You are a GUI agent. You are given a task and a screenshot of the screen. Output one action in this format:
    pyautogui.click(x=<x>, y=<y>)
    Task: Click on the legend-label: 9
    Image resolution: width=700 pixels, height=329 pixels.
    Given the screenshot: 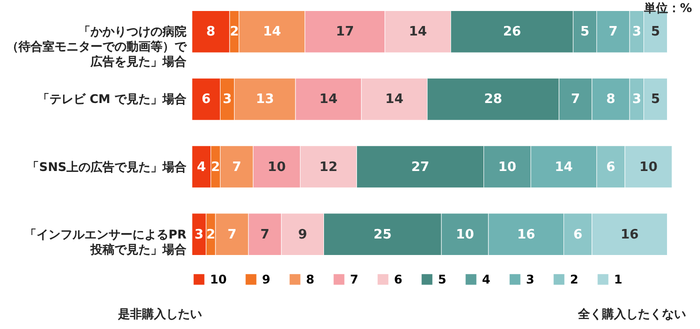 What is the action you would take?
    pyautogui.click(x=266, y=279)
    